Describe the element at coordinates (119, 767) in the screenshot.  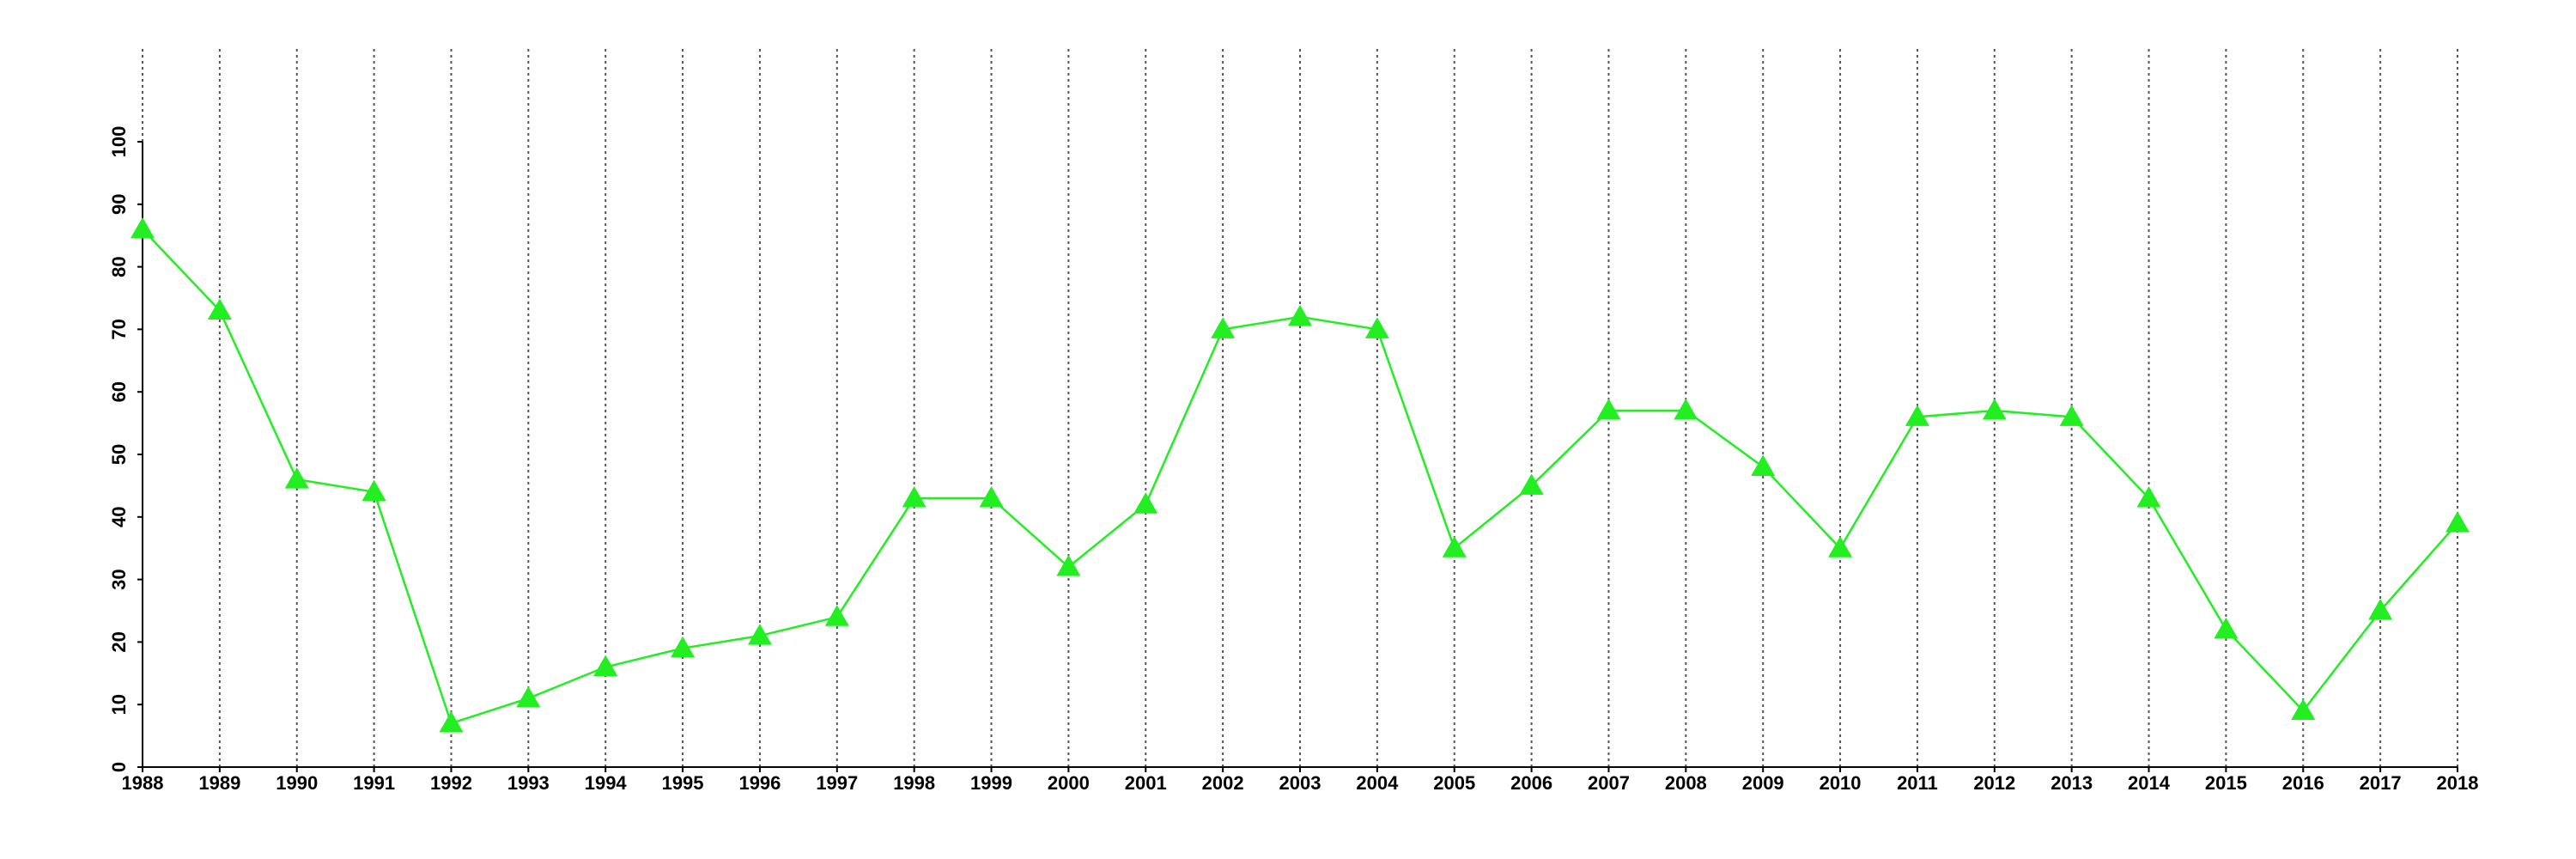
I see `y-tick-label: 0` at that location.